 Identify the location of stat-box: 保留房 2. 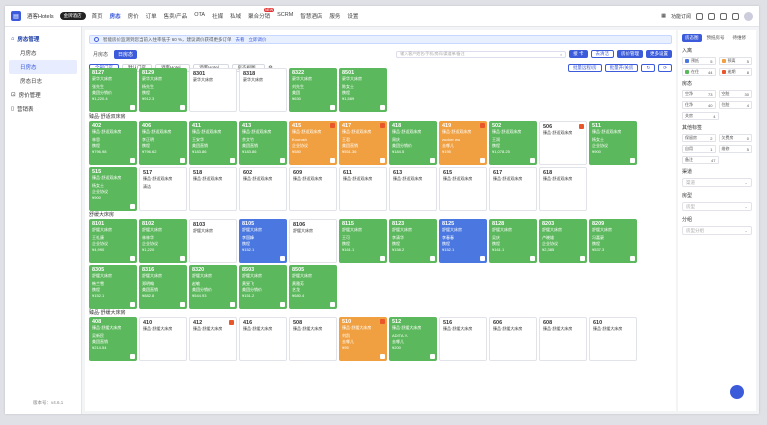
(699, 138).